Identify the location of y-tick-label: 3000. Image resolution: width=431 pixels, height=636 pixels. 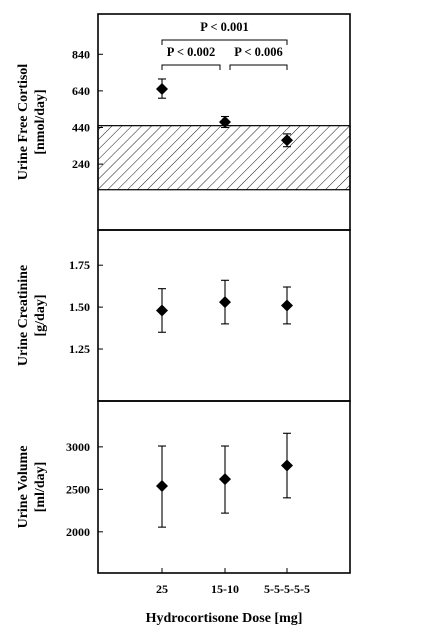
(78, 447).